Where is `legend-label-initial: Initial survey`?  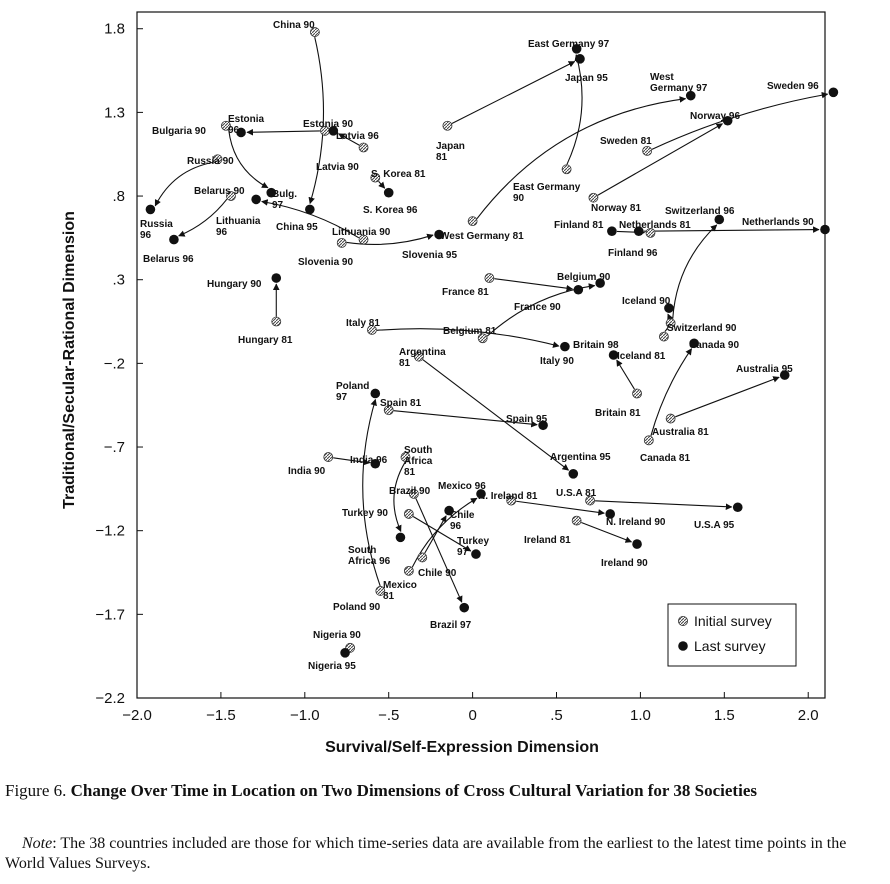
legend-label-initial: Initial survey is located at coordinates (733, 621).